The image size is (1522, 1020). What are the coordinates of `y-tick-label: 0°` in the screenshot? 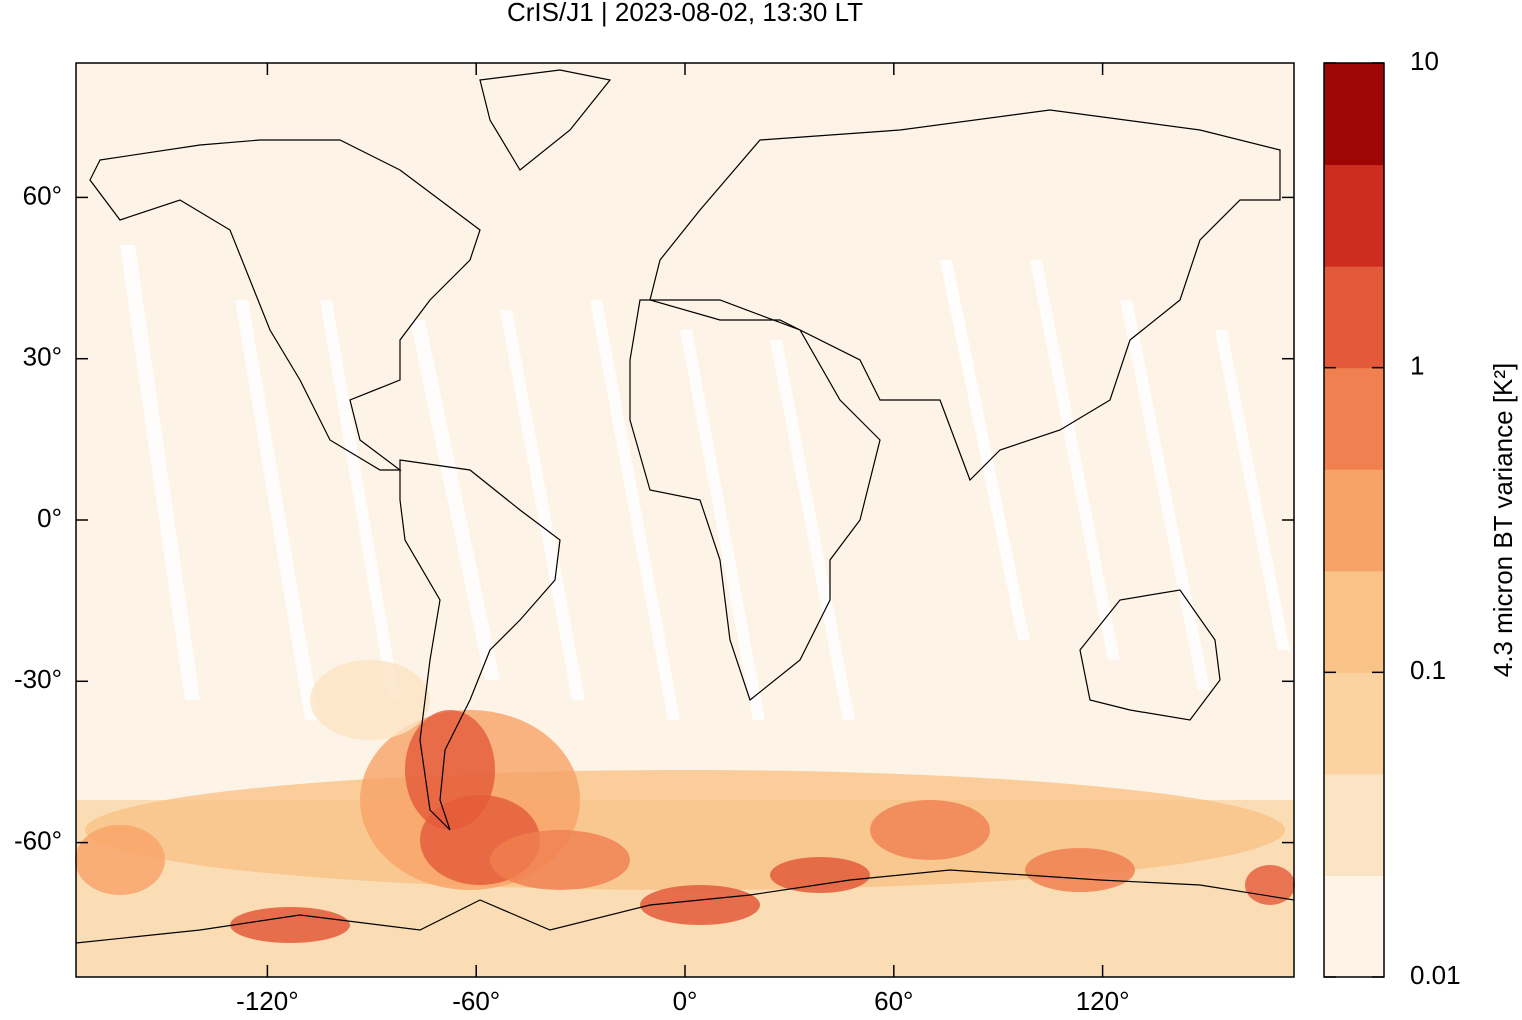 It's located at (49, 518).